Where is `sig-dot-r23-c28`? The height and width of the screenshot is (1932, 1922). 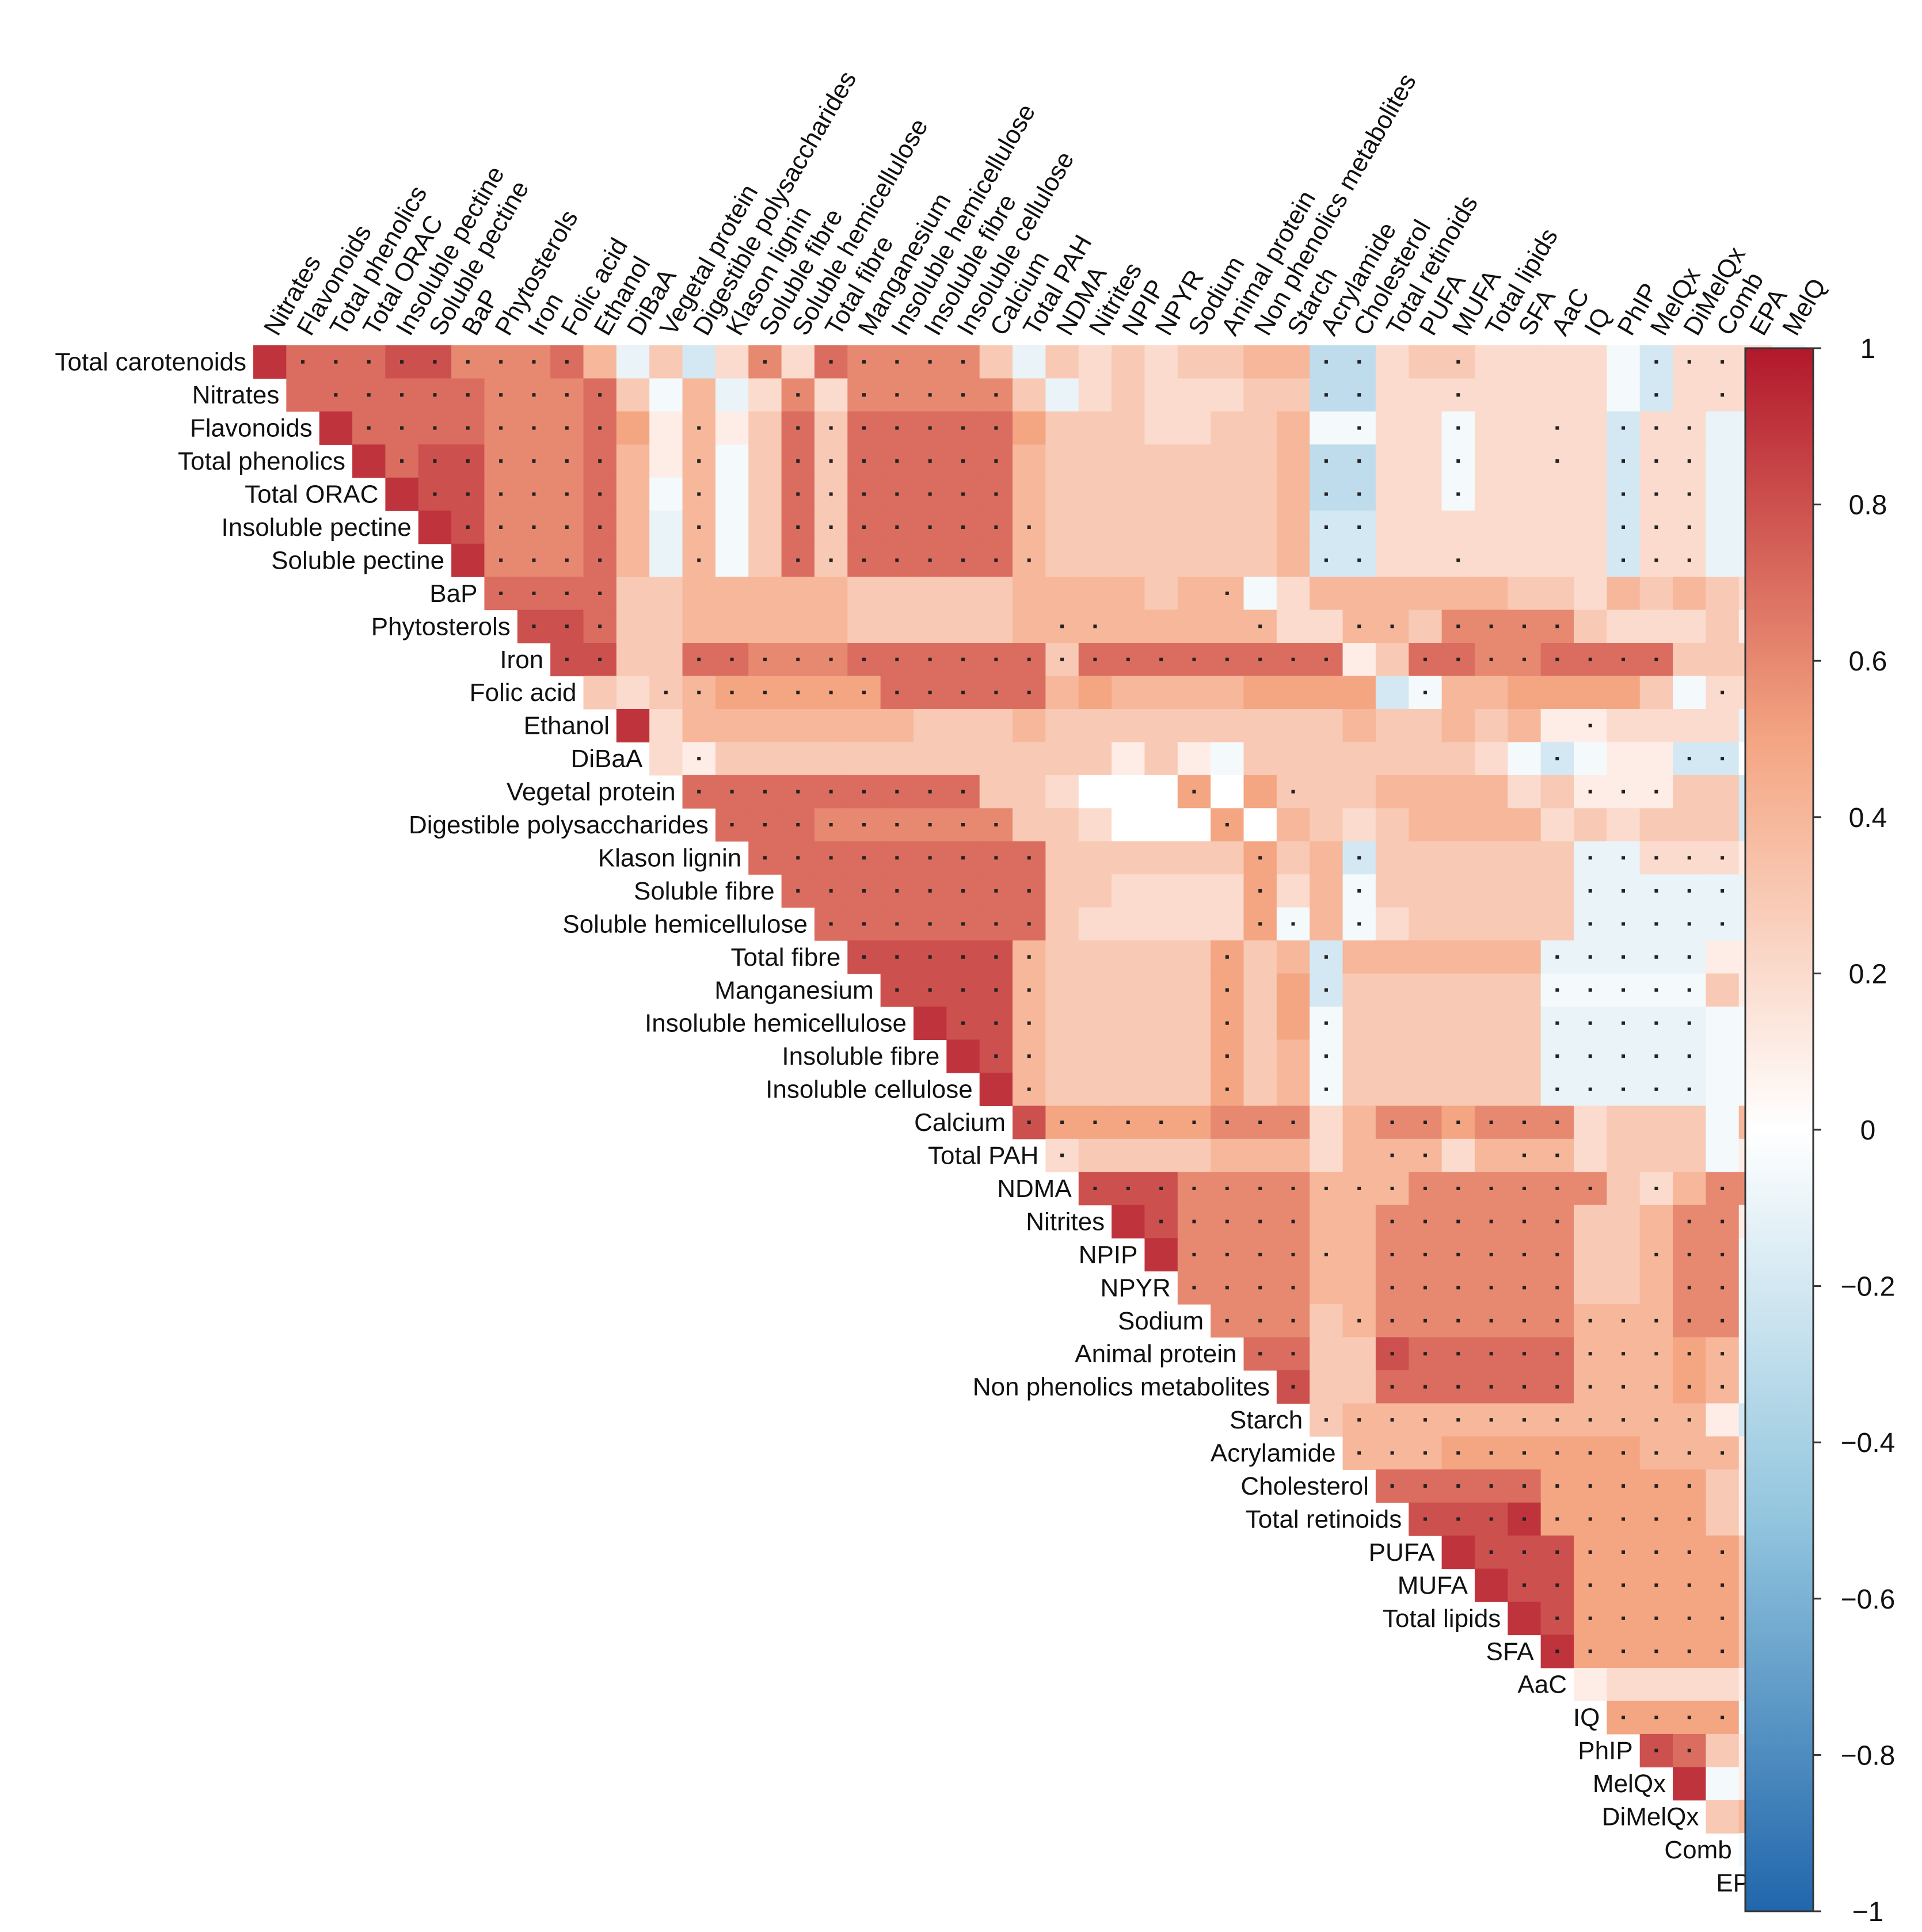
sig-dot-r23-c28 is located at coordinates (1194, 1123).